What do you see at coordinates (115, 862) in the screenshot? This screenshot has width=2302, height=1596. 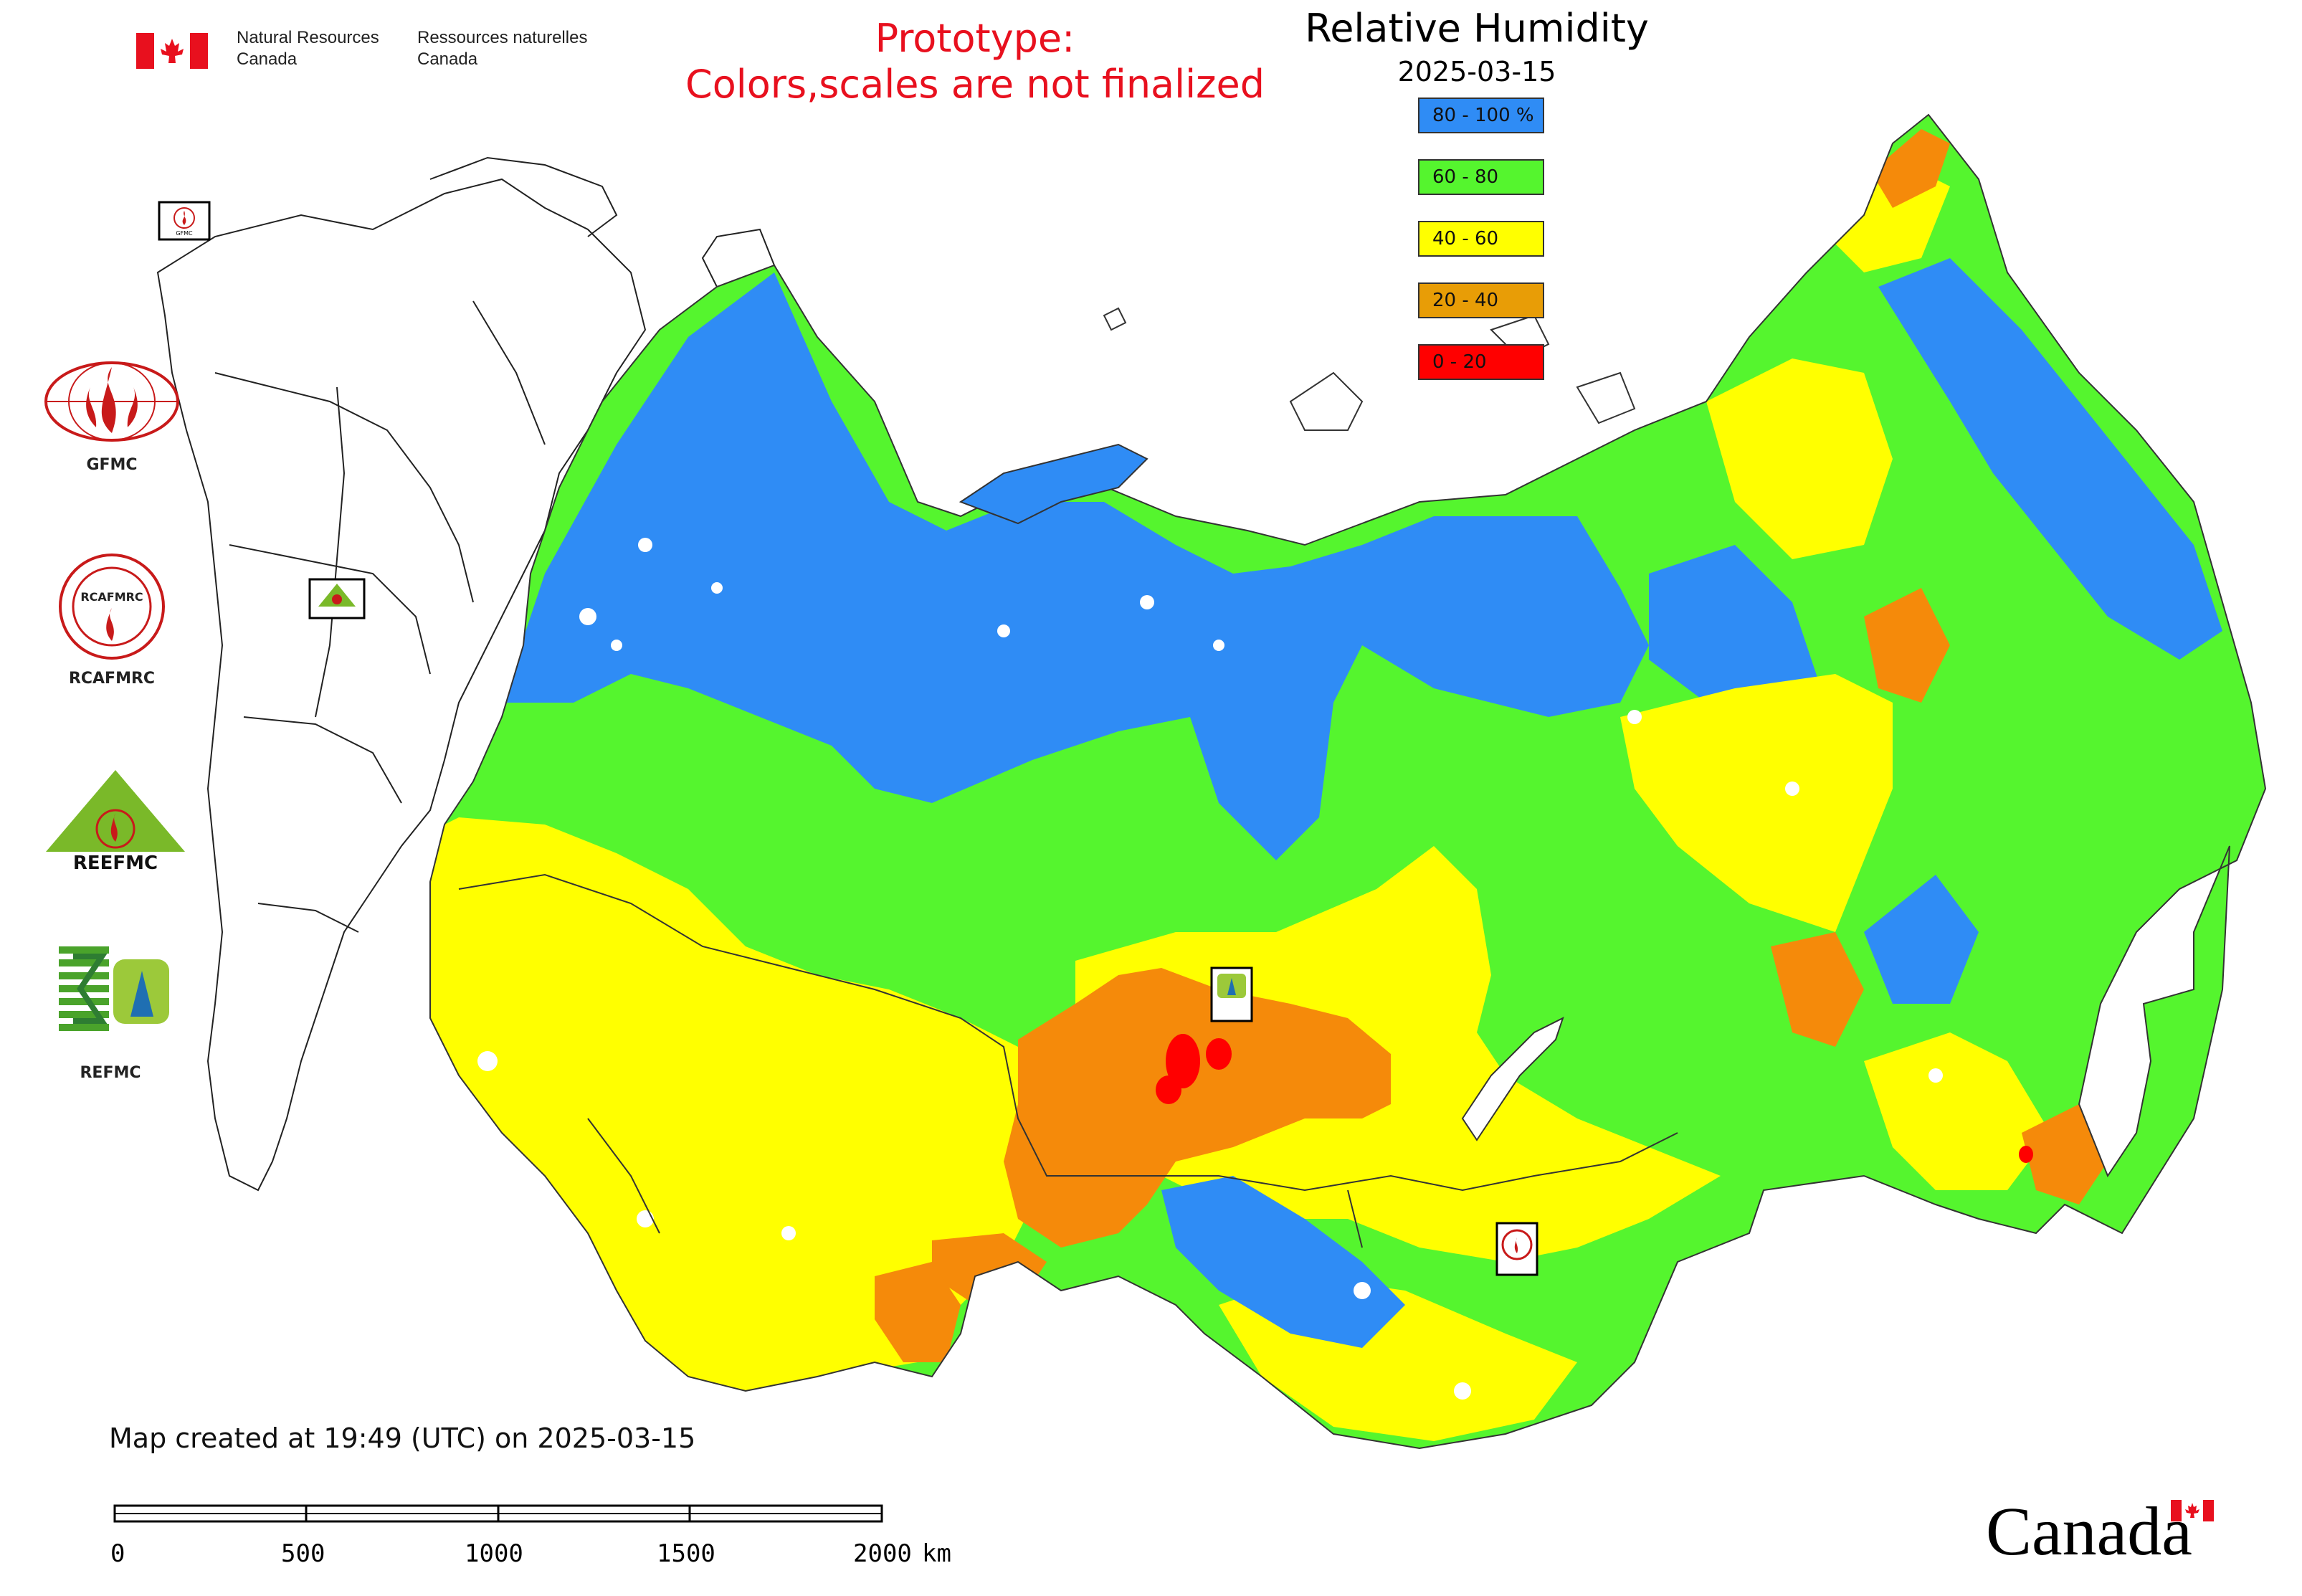 I see `reefmc-wordmark: REEFMC` at bounding box center [115, 862].